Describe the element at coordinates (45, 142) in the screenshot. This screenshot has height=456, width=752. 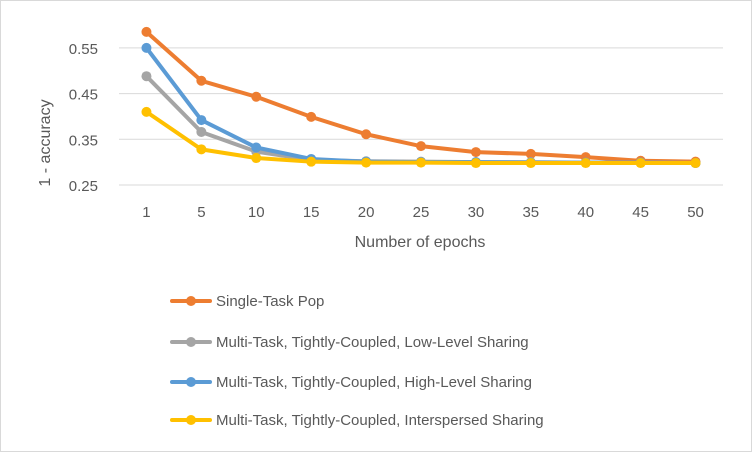
I see `y-axis-label: 1 - accuracy` at that location.